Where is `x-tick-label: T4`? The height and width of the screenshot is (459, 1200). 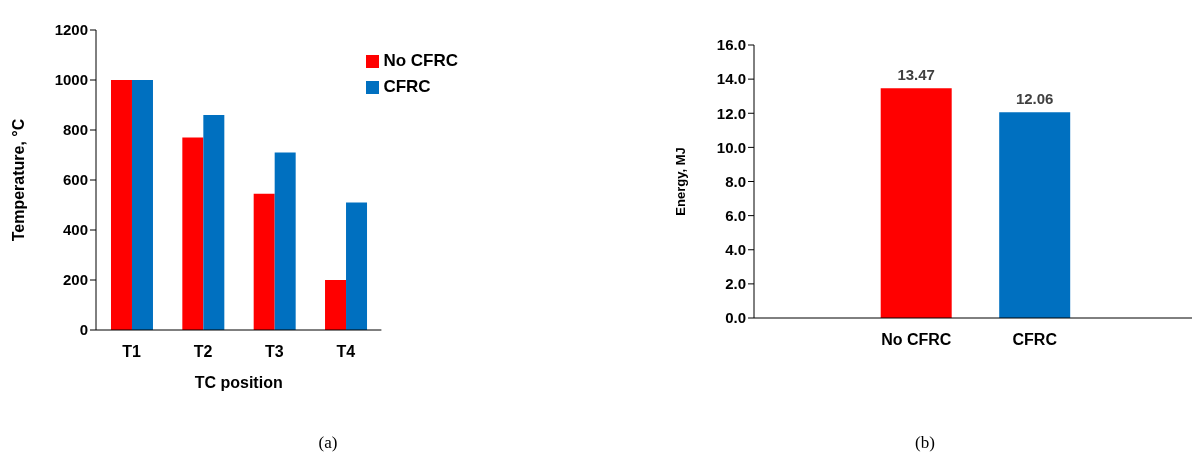 x-tick-label: T4 is located at coordinates (346, 352).